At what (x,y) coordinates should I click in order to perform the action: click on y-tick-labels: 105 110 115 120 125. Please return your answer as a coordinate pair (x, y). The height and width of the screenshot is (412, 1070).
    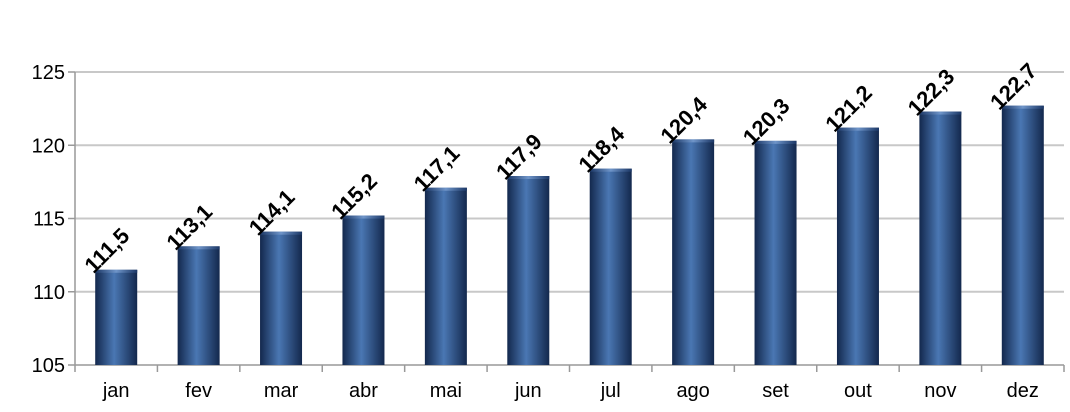
    Looking at the image, I should click on (48, 219).